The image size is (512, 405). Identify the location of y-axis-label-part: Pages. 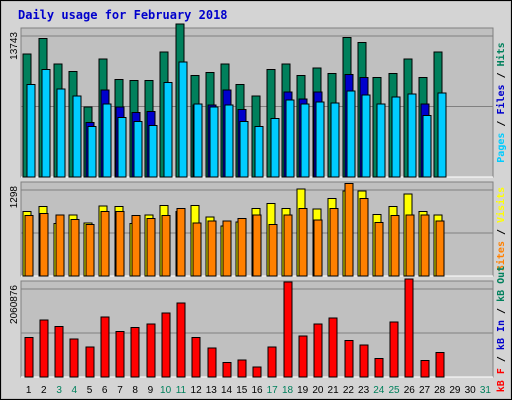
(501, 148).